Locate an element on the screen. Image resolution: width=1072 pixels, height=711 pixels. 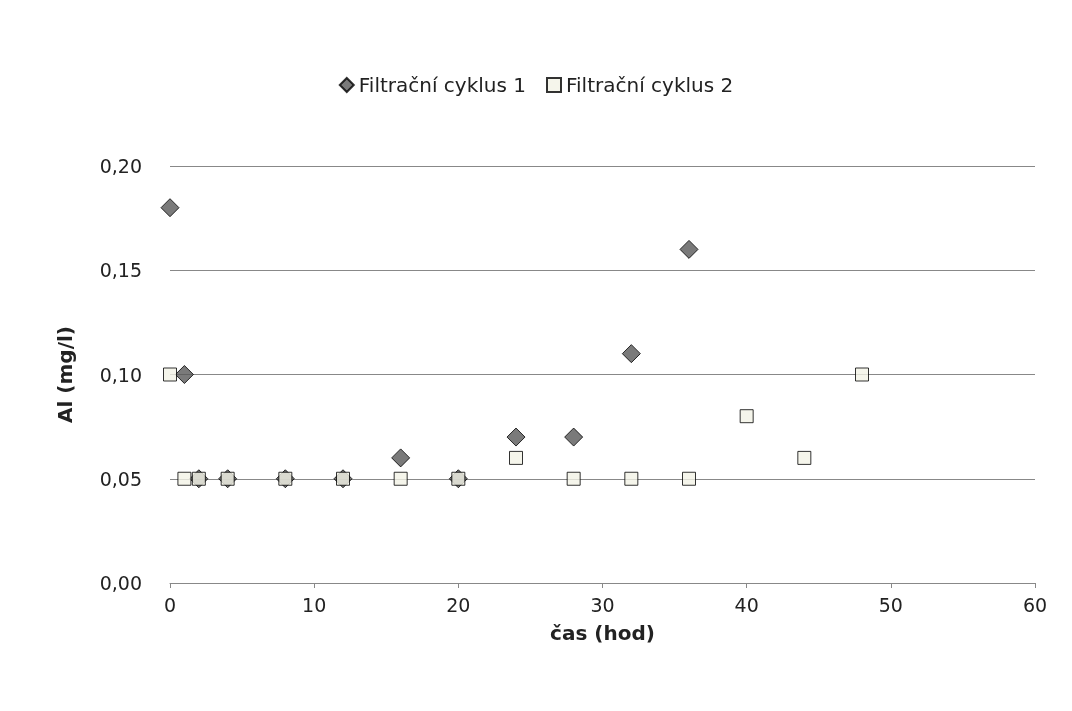
x-axis-title: čas (hod) is located at coordinates (602, 633).